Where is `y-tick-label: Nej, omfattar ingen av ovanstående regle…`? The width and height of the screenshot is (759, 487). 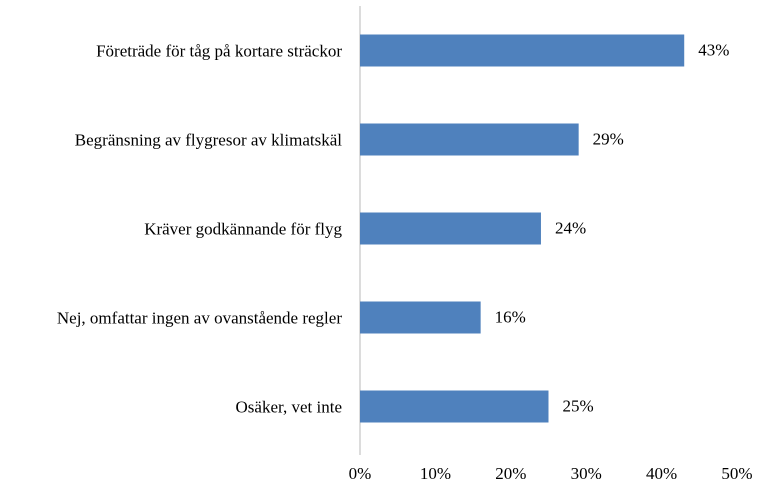 y-tick-label: Nej, omfattar ingen av ovanstående regle… is located at coordinates (171, 317).